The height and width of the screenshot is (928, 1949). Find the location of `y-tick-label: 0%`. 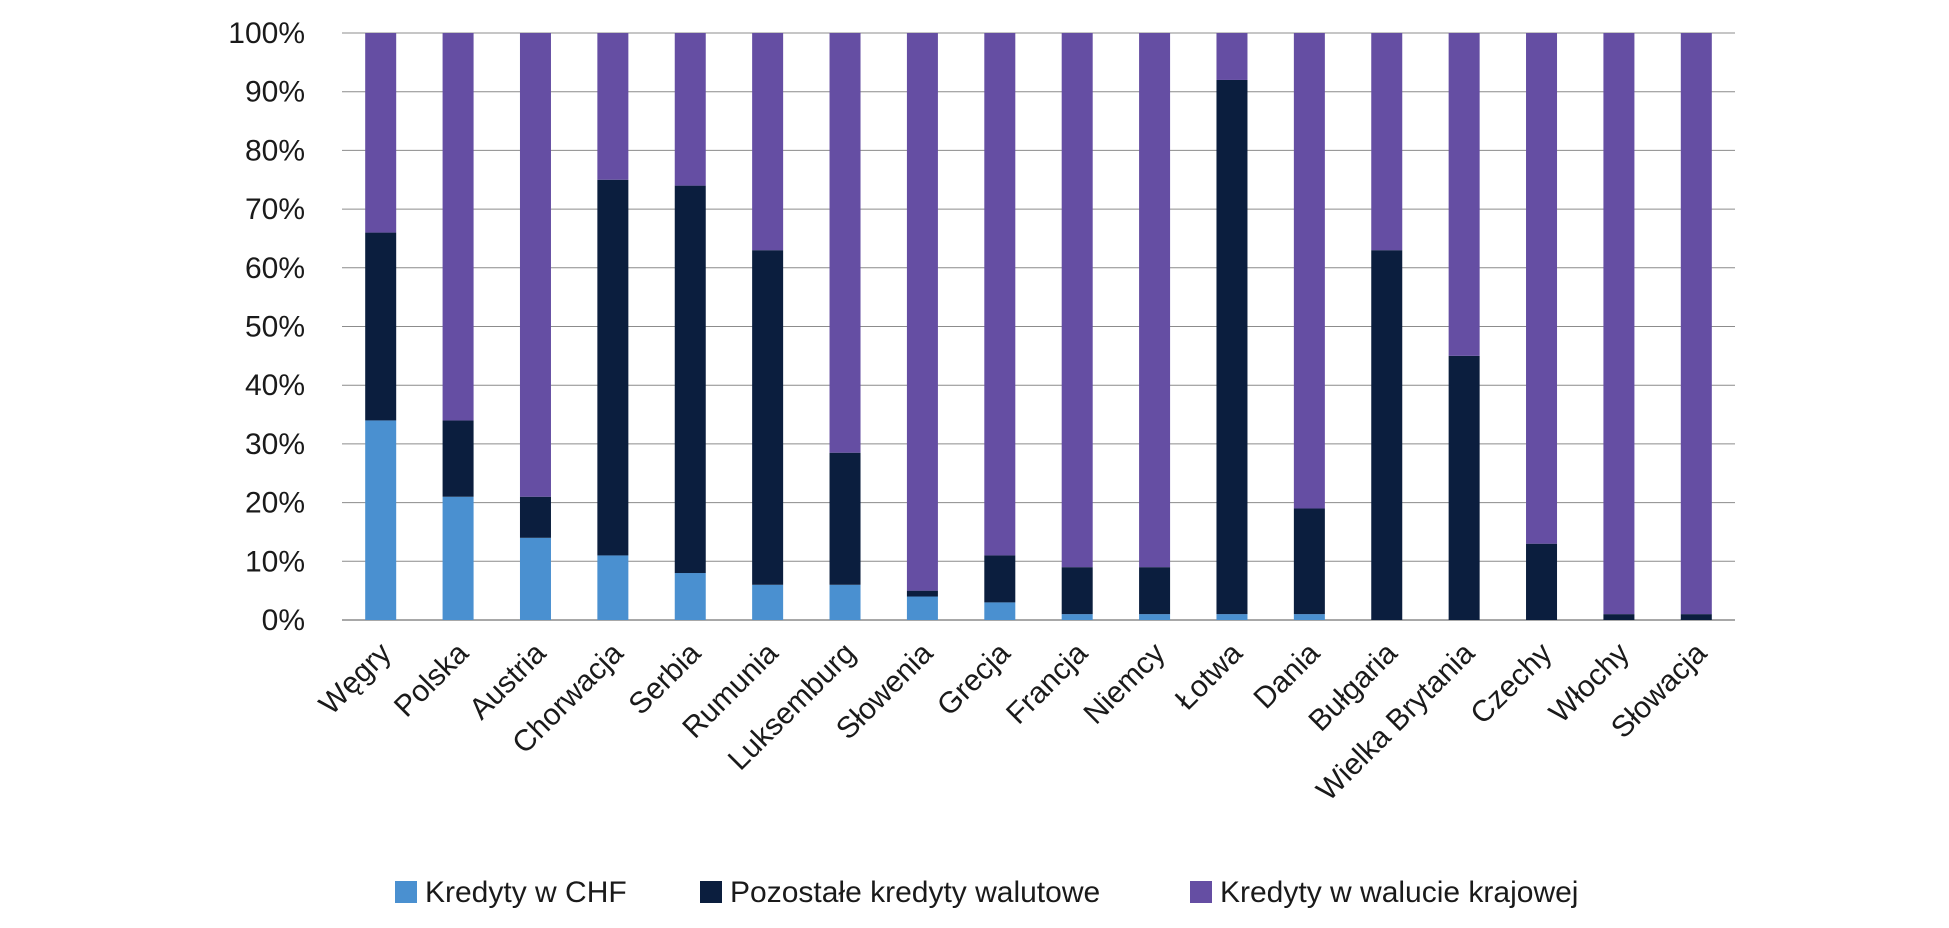

y-tick-label: 0% is located at coordinates (283, 620).